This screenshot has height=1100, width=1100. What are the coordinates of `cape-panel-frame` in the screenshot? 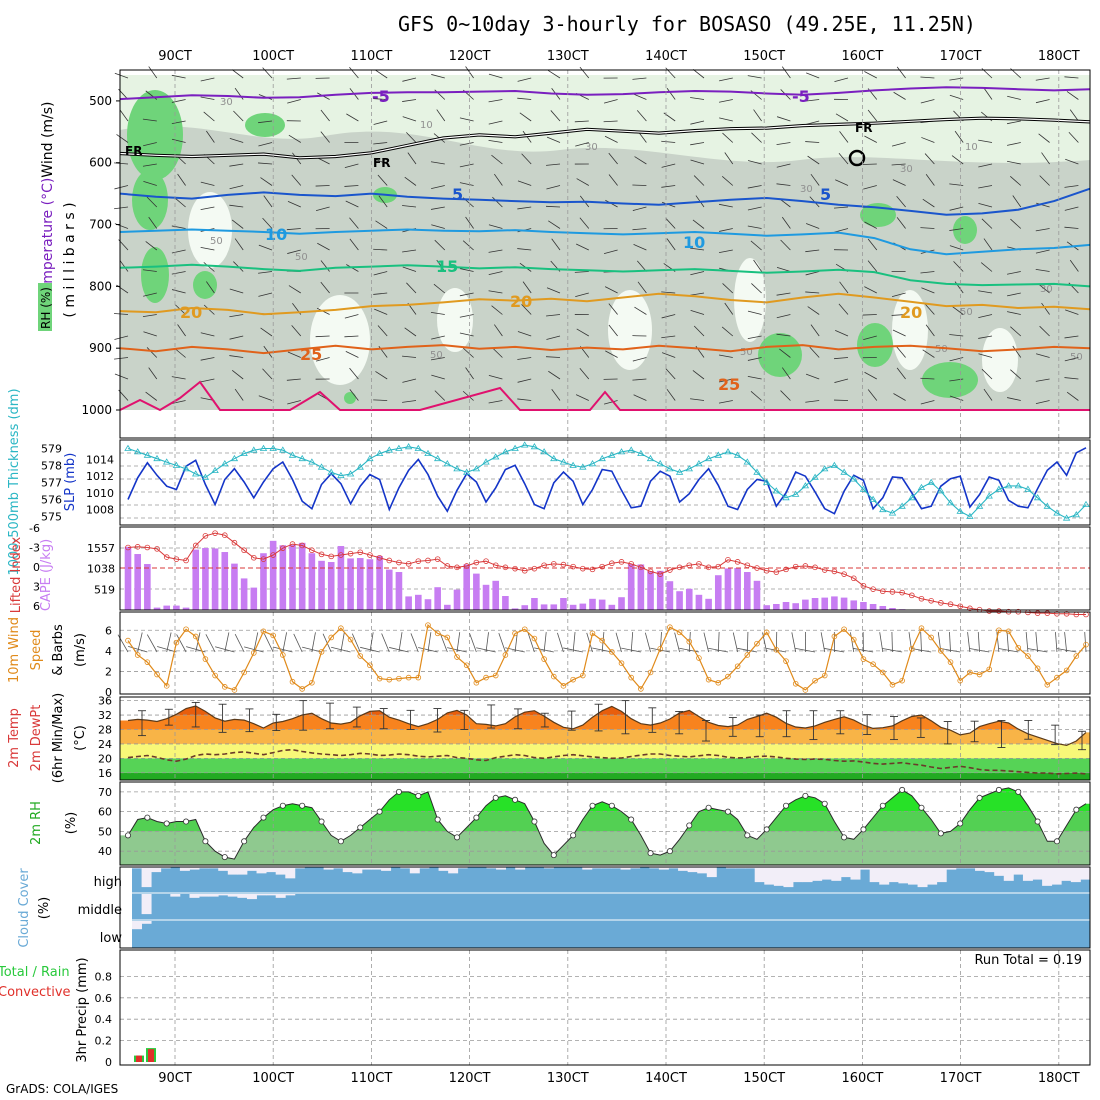 It's located at (605, 568).